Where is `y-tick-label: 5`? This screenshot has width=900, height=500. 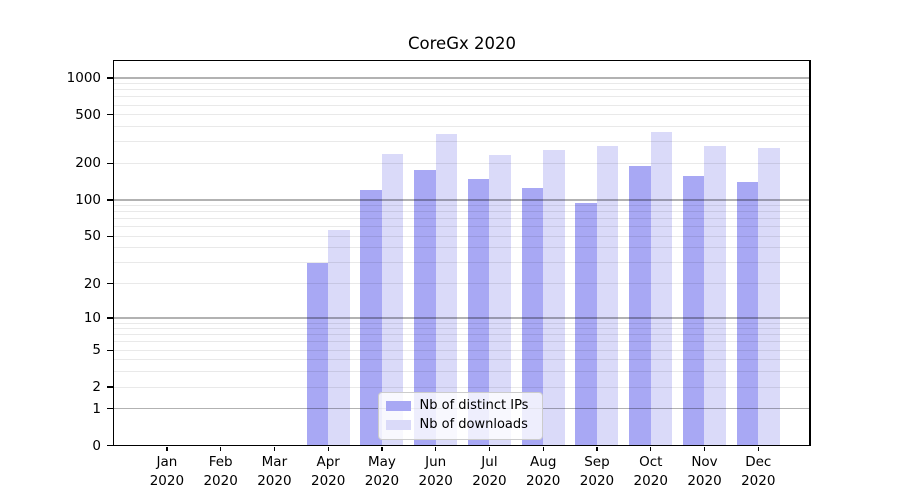
y-tick-label: 5 is located at coordinates (96, 350).